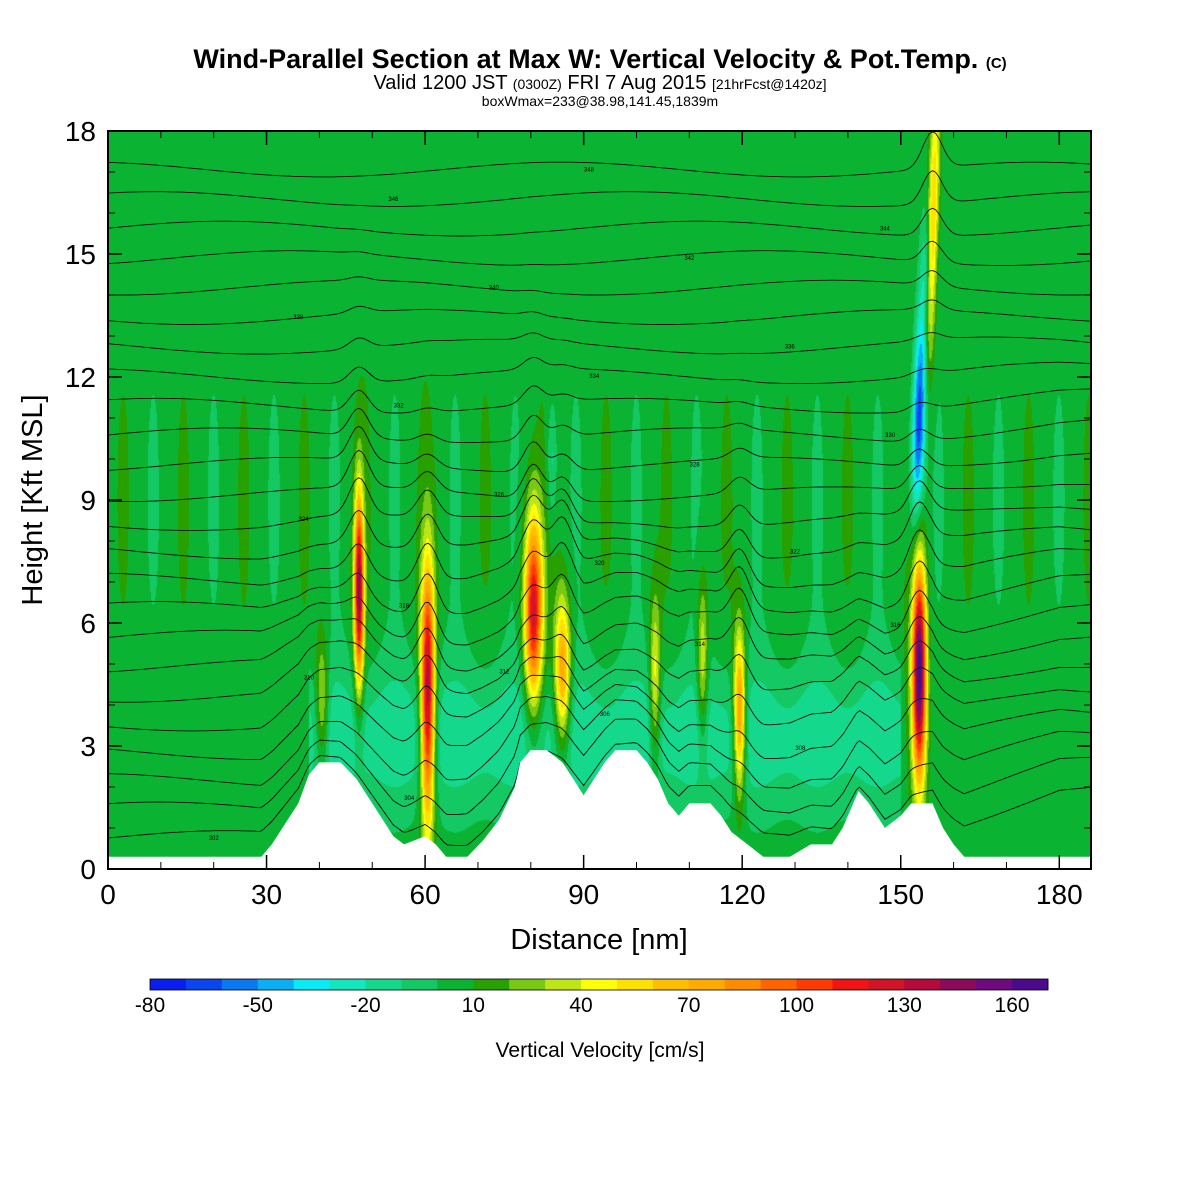 The height and width of the screenshot is (1200, 1200). What do you see at coordinates (399, 407) in the screenshot?
I see `theta-contour-label: 332` at bounding box center [399, 407].